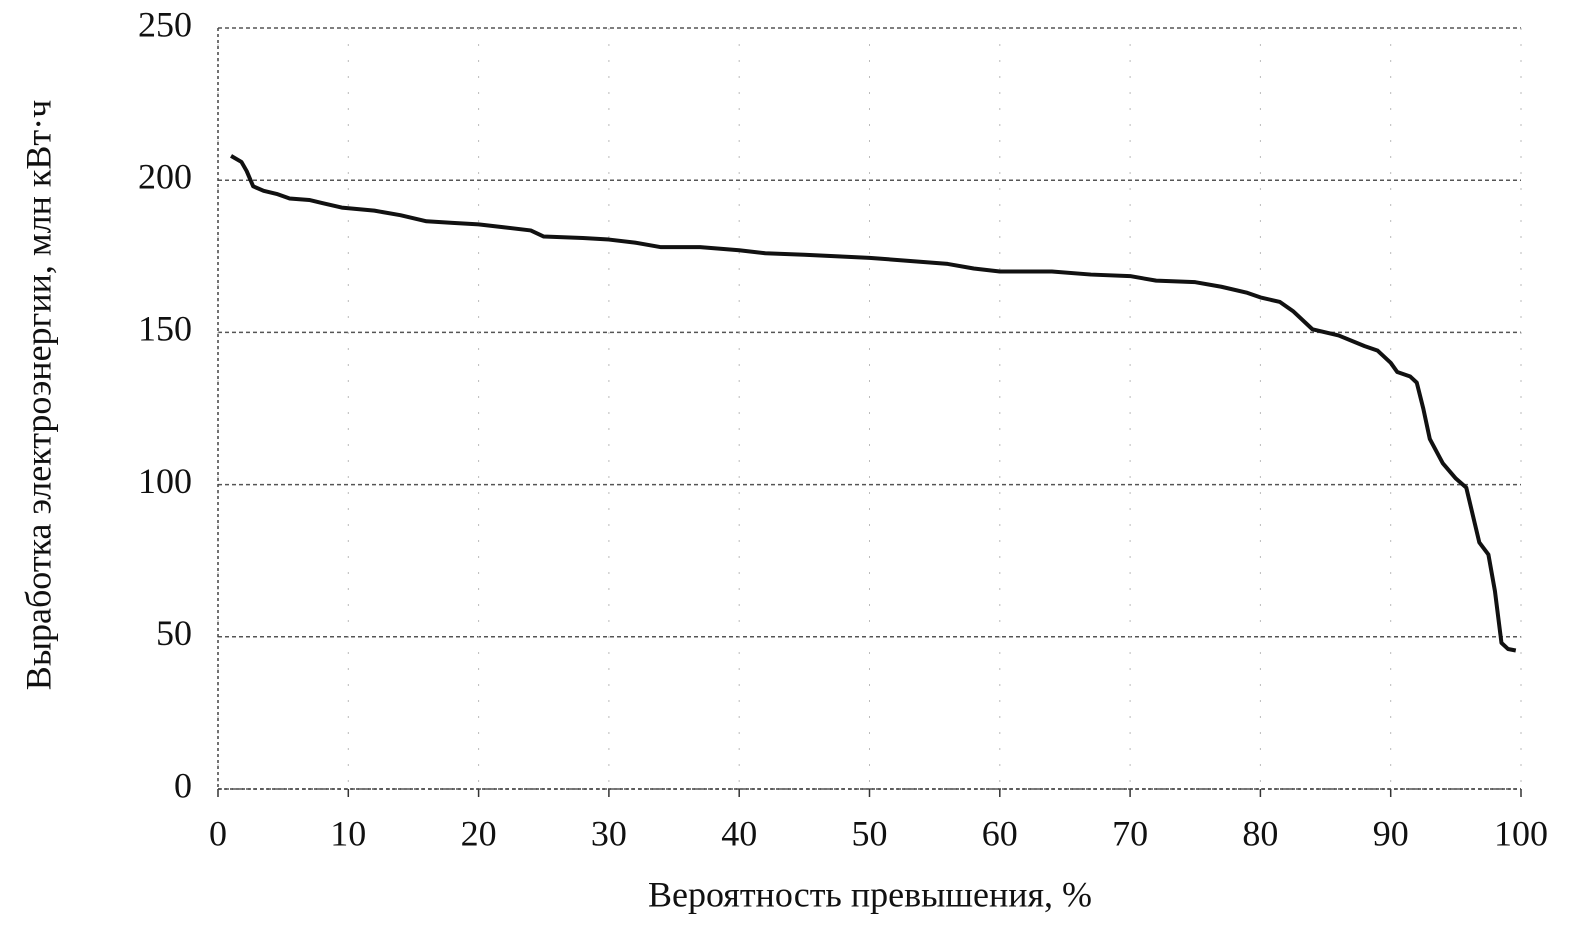 Image resolution: width=1577 pixels, height=944 pixels. I want to click on x-axis-label: Вероятность превышения, %, so click(870, 894).